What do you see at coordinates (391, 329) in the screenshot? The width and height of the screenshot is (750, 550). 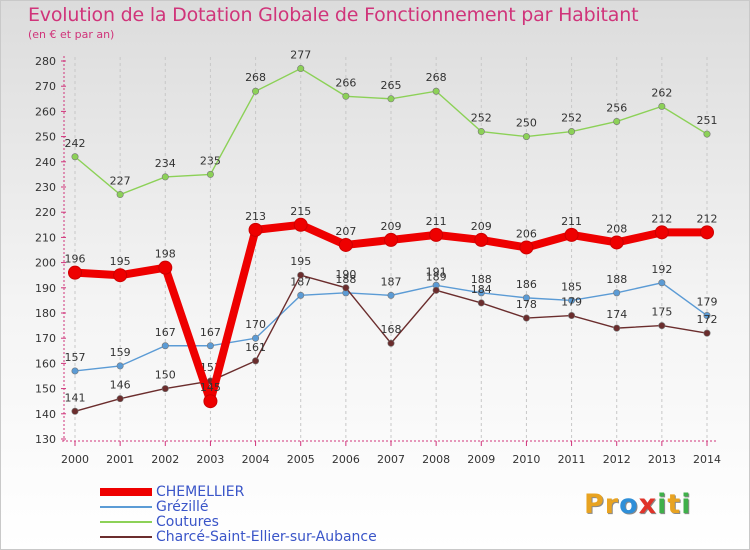 I see `data-label: 168` at bounding box center [391, 329].